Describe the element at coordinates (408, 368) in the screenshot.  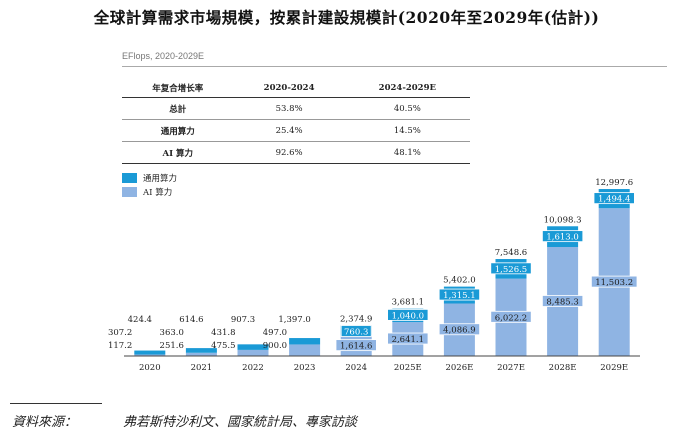
I see `x-tick-label: 2025E` at that location.